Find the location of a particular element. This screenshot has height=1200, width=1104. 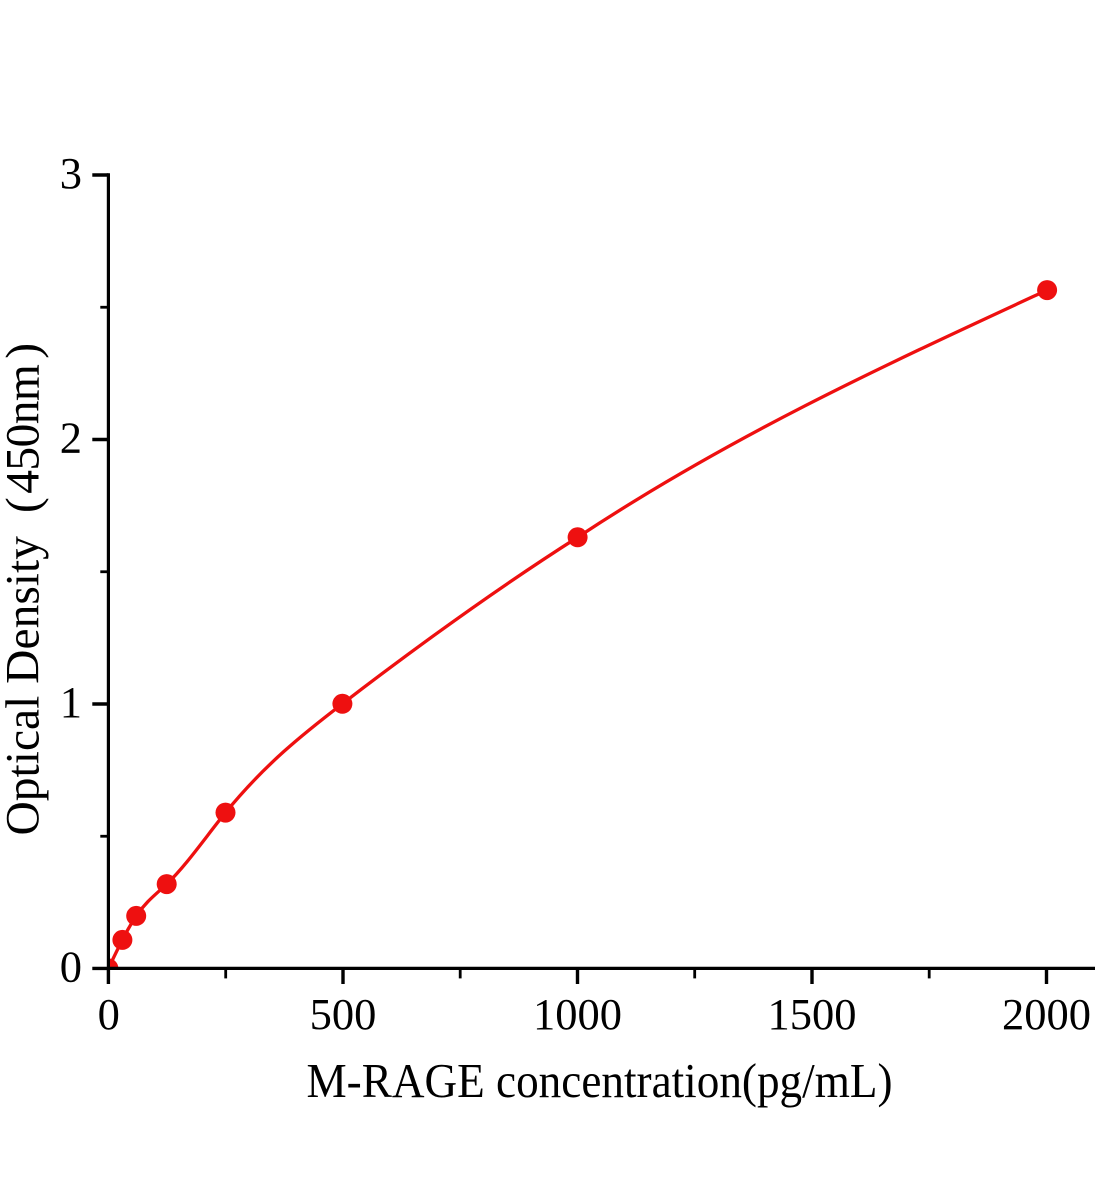

svg-text: 3 is located at coordinates (71, 173).